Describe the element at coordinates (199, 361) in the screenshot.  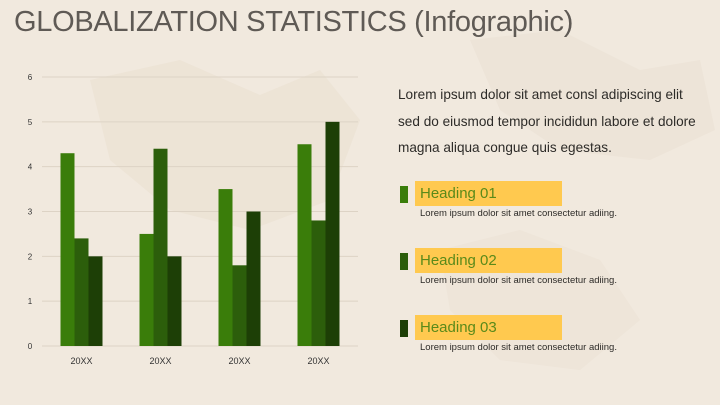
I see `x-axis-labels: 20XX 20XX 20XX 20XX` at that location.